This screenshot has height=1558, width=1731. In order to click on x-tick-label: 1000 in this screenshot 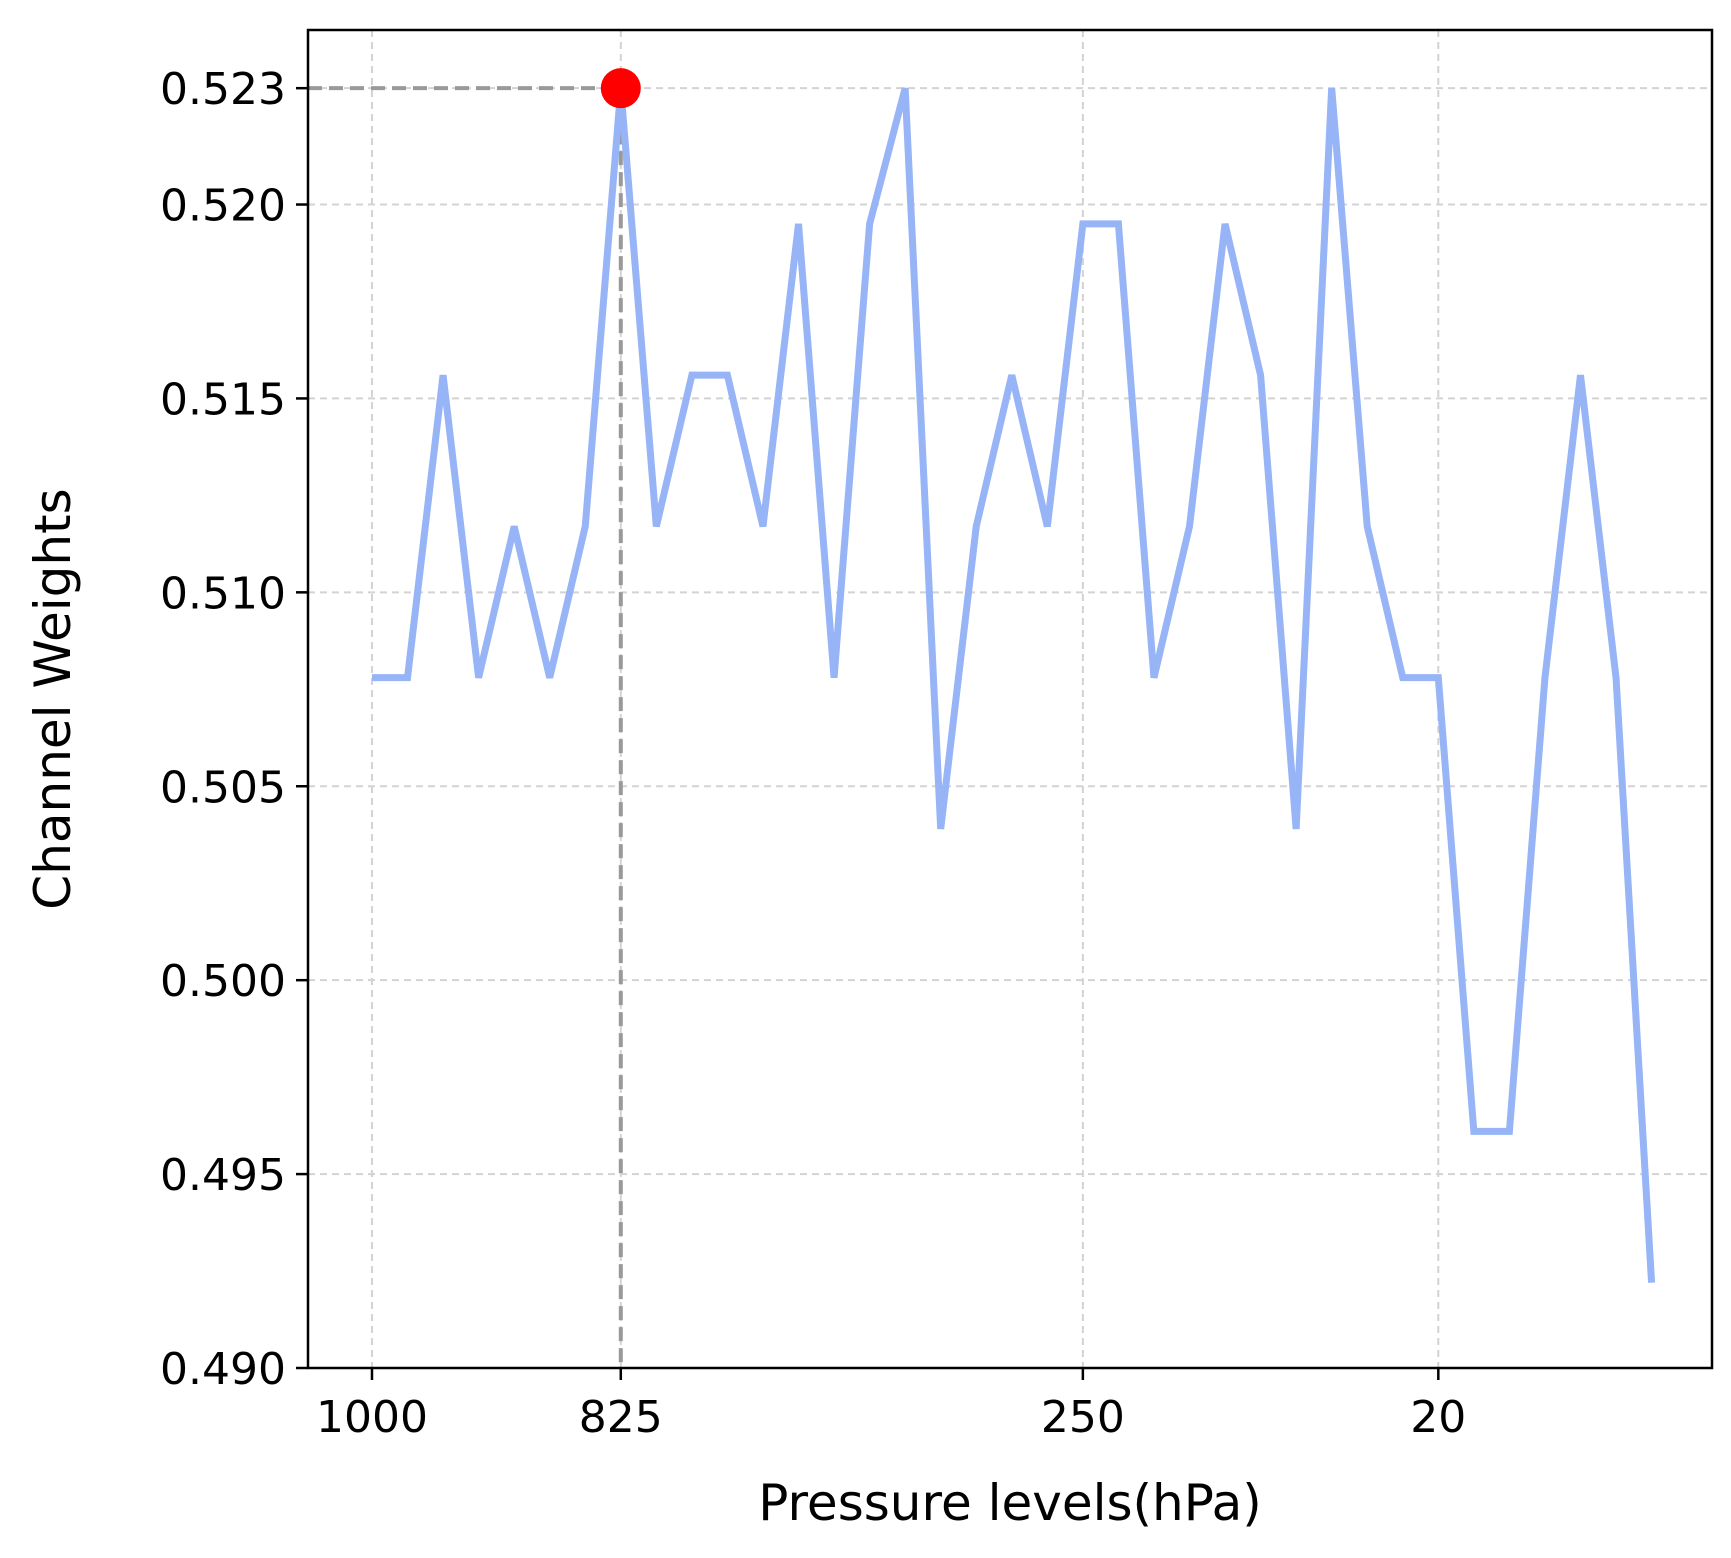, I will do `click(372, 1417)`.